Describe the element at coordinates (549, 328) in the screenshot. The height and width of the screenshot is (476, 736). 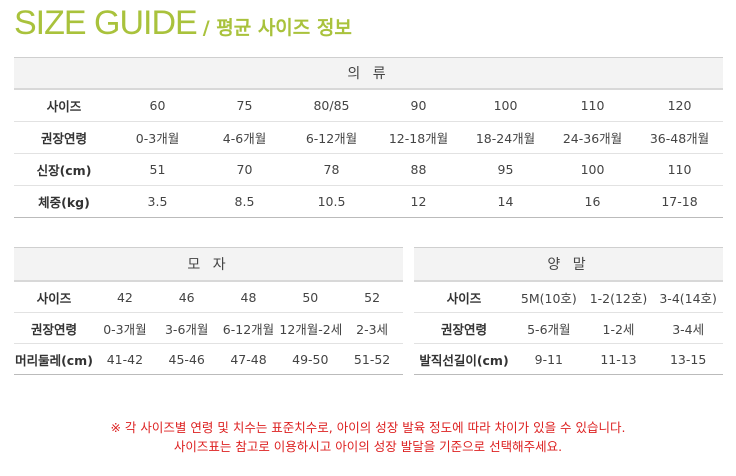
I see `table-cell: 5-6개월` at that location.